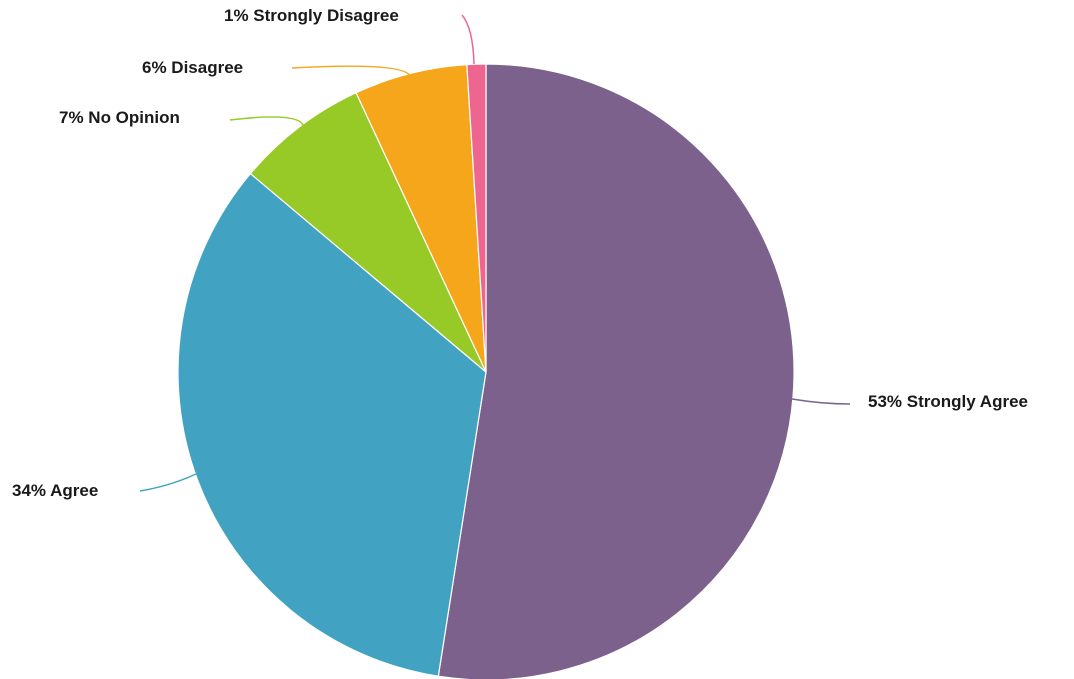  What do you see at coordinates (55, 490) in the screenshot?
I see `slice-label-2: 34% Agree` at bounding box center [55, 490].